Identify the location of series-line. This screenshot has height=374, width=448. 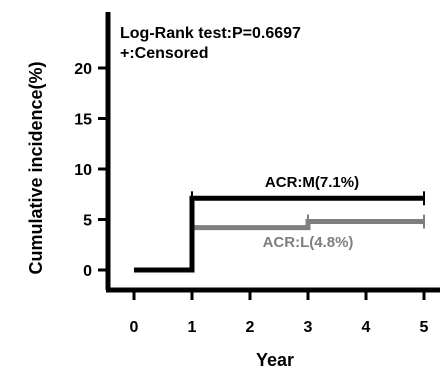
(279, 234).